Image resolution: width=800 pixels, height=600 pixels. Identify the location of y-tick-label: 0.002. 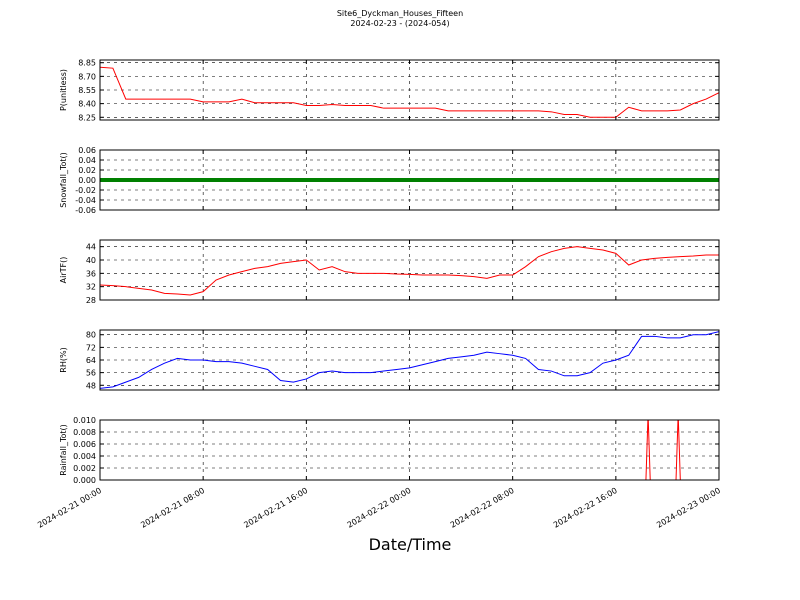
(84, 468).